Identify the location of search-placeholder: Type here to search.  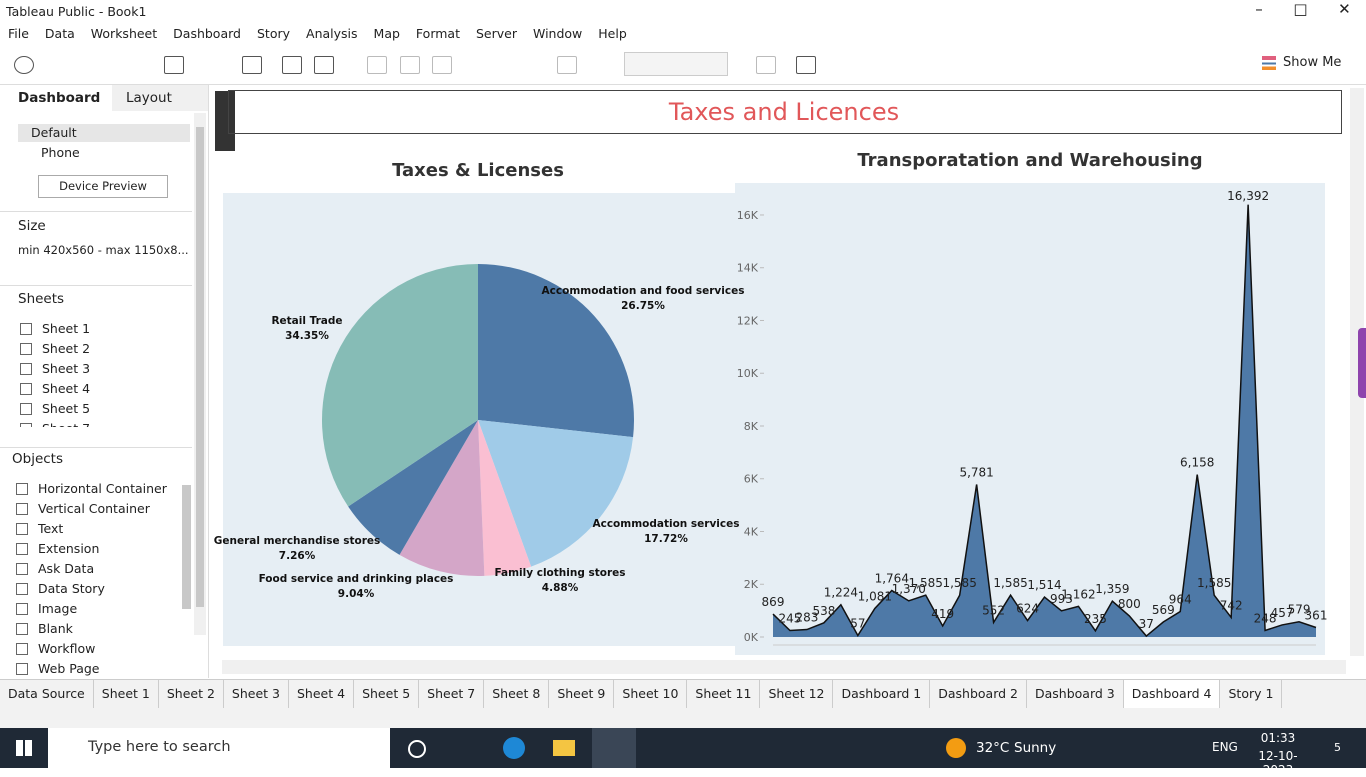
(159, 747).